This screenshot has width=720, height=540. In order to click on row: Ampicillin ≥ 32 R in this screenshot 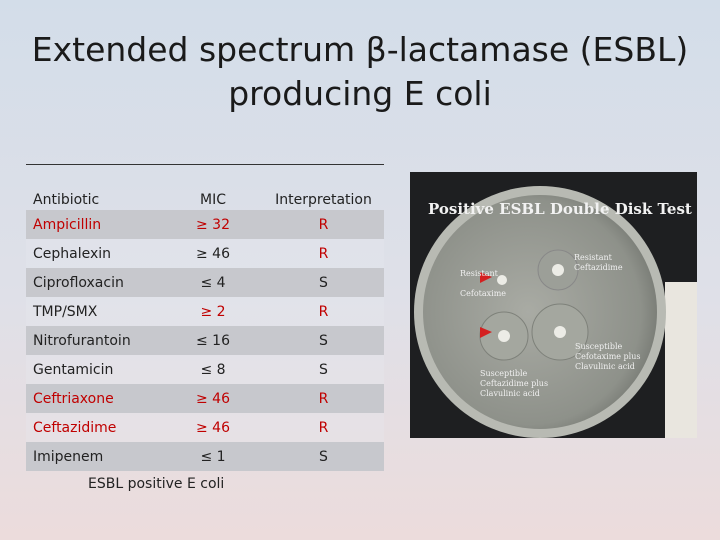, I will do `click(205, 224)`.